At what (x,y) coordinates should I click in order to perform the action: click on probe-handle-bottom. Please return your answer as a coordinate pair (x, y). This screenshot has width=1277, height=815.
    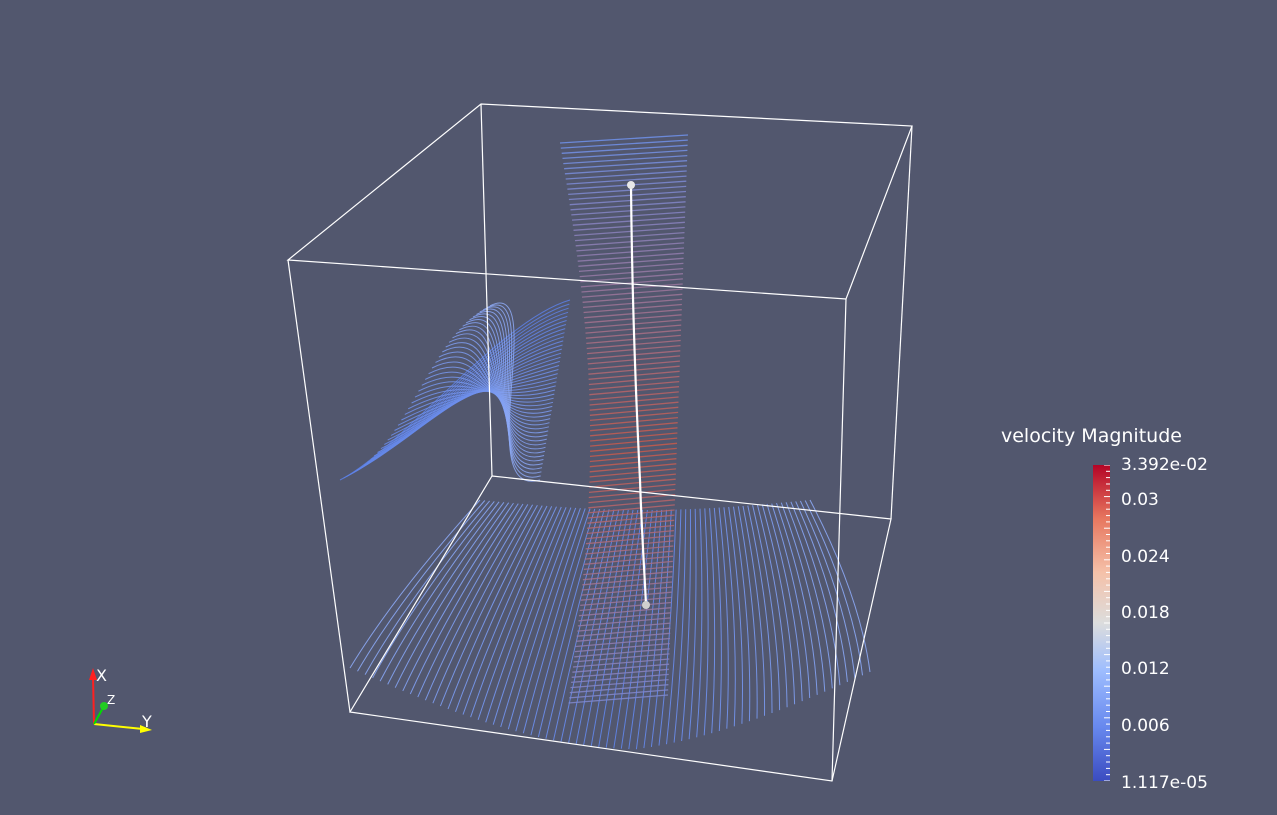
    Looking at the image, I should click on (646, 605).